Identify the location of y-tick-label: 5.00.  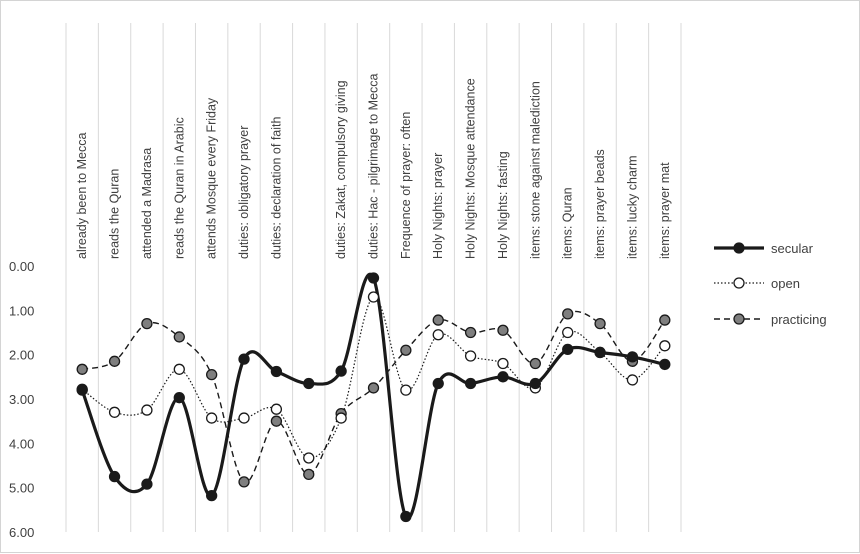
(21, 488).